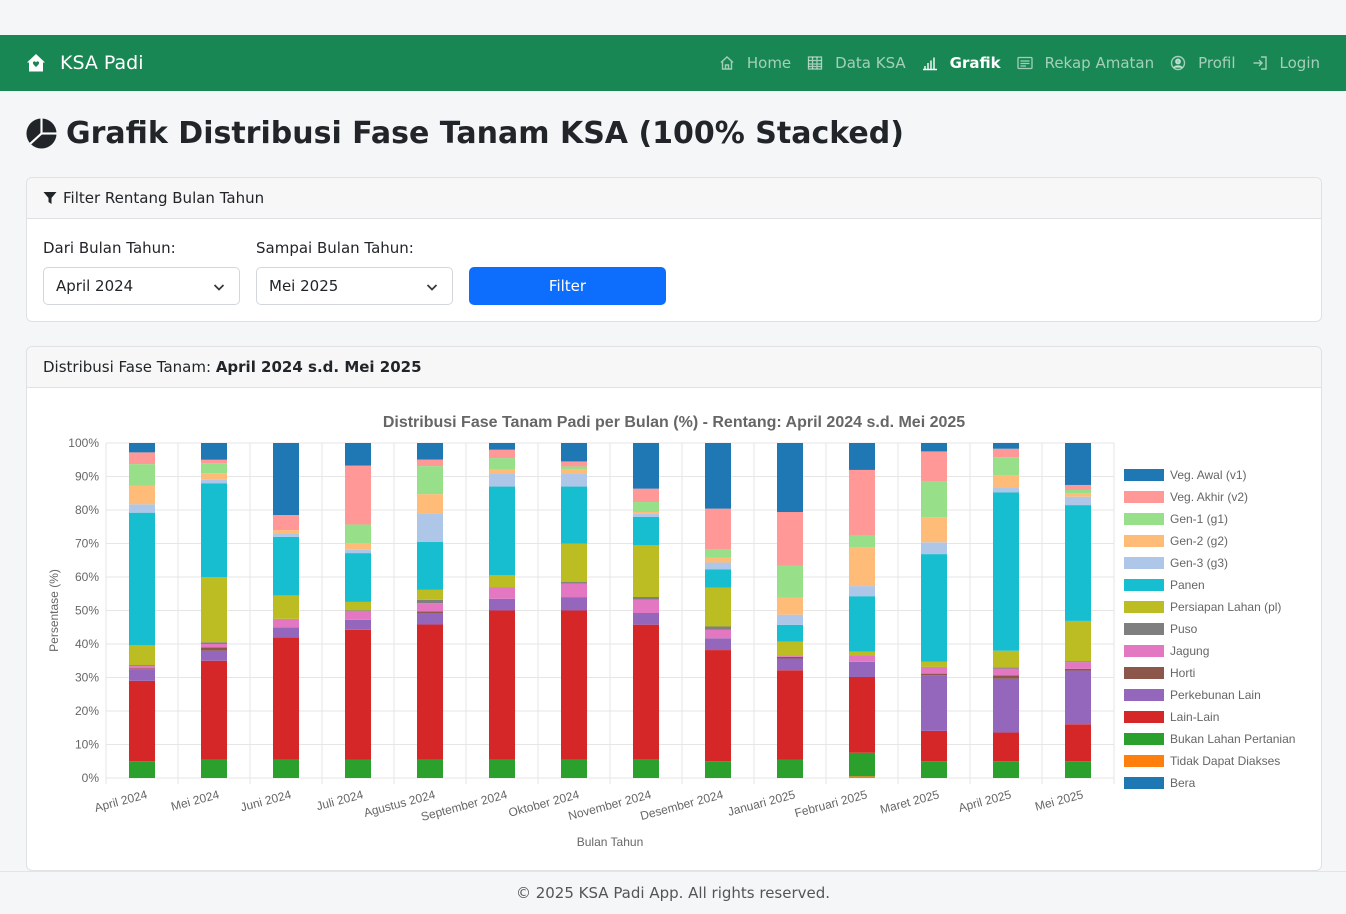 The width and height of the screenshot is (1346, 914). Describe the element at coordinates (50, 198) in the screenshot. I see `filter-icon` at that location.